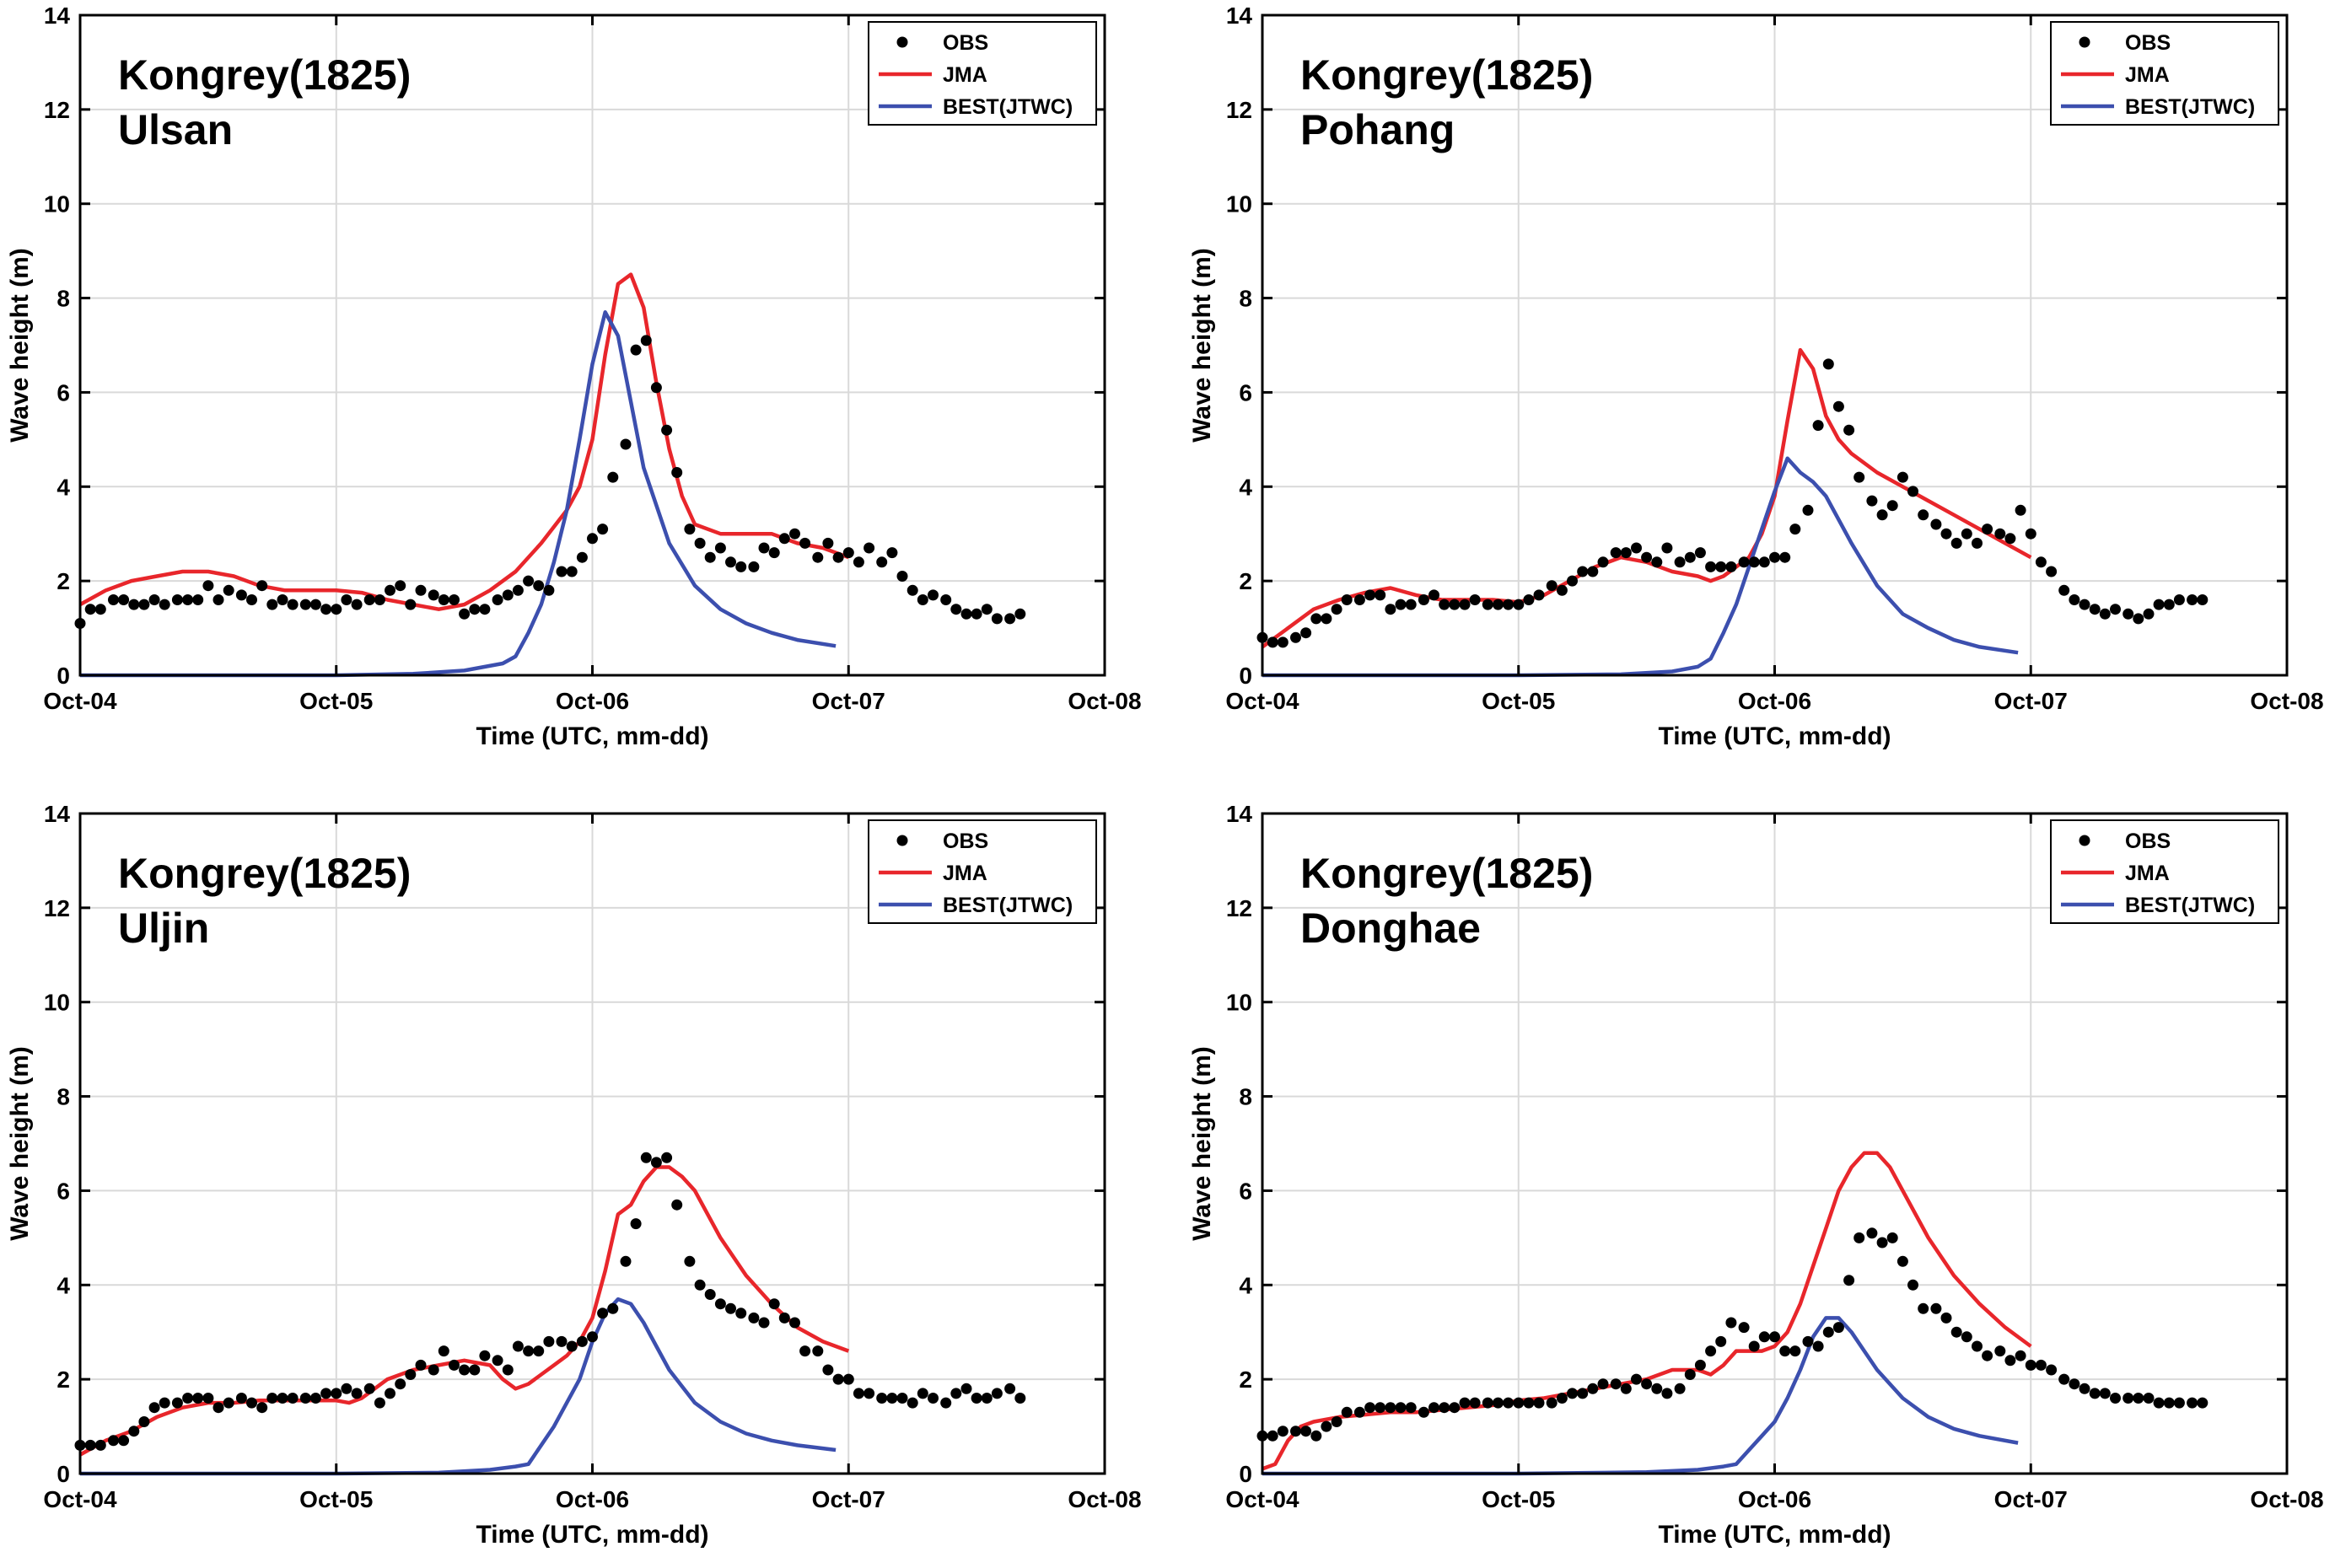 This screenshot has width=2335, height=1568. I want to click on chart-subtitle: Uljin, so click(163, 929).